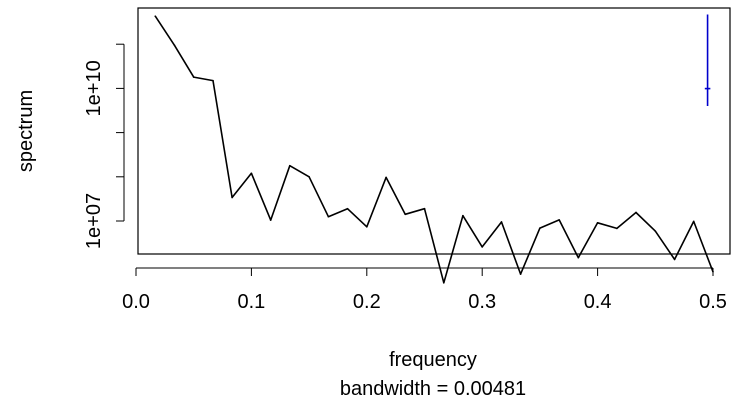  What do you see at coordinates (94, 221) in the screenshot?
I see `y-tick-label: 1e+07` at bounding box center [94, 221].